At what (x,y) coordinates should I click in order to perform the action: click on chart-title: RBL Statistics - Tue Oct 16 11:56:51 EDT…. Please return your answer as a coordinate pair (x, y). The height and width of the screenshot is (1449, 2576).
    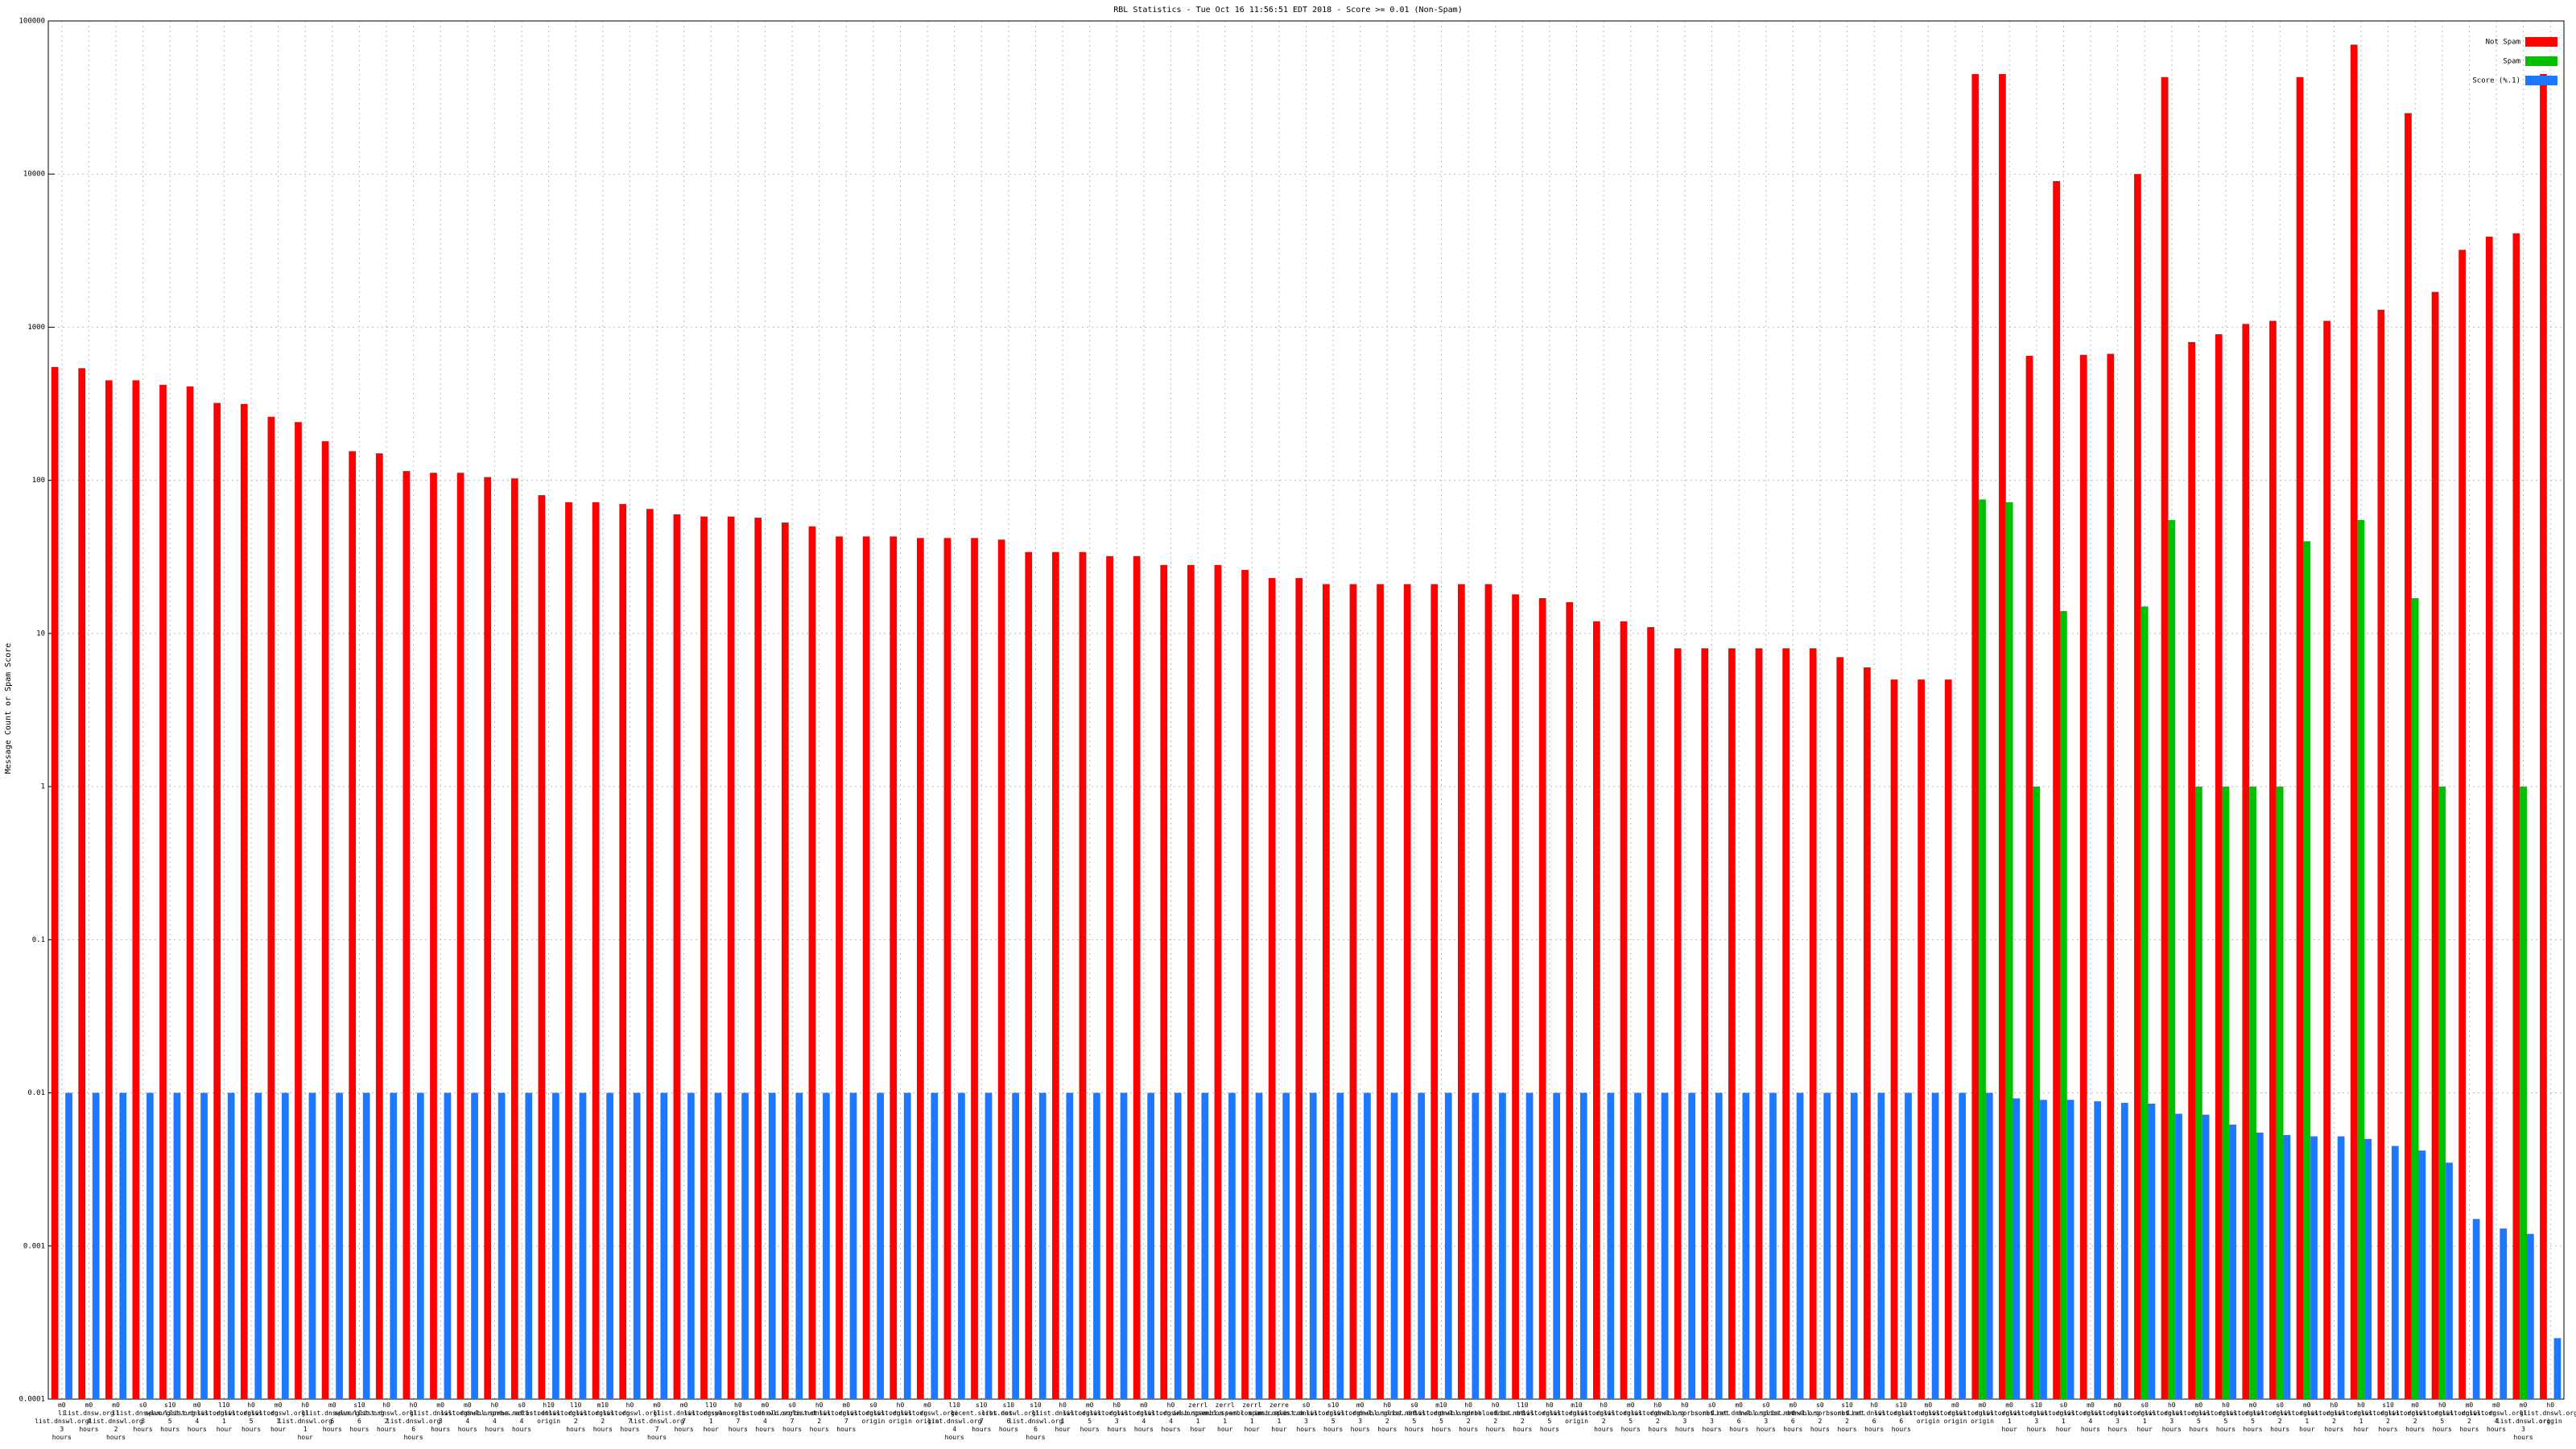
    Looking at the image, I should click on (1287, 10).